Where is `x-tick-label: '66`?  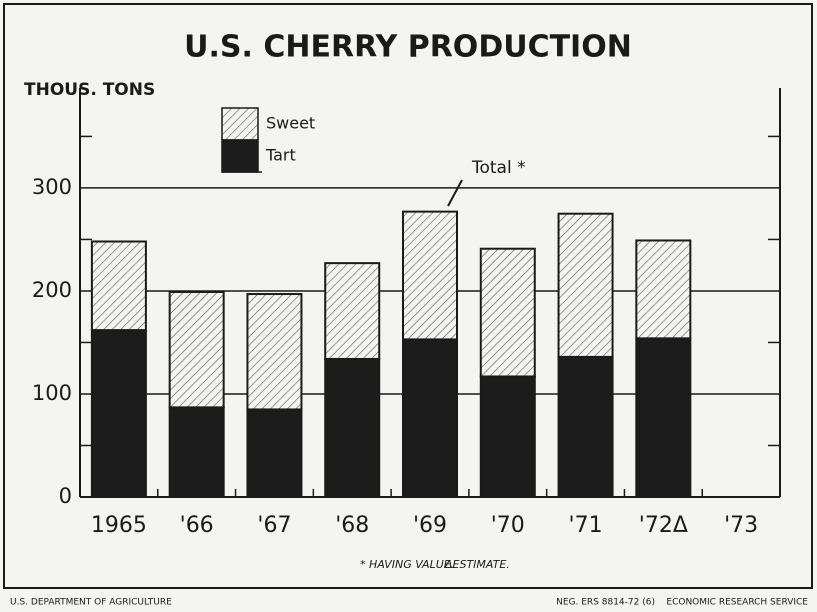 x-tick-label: '66 is located at coordinates (197, 525).